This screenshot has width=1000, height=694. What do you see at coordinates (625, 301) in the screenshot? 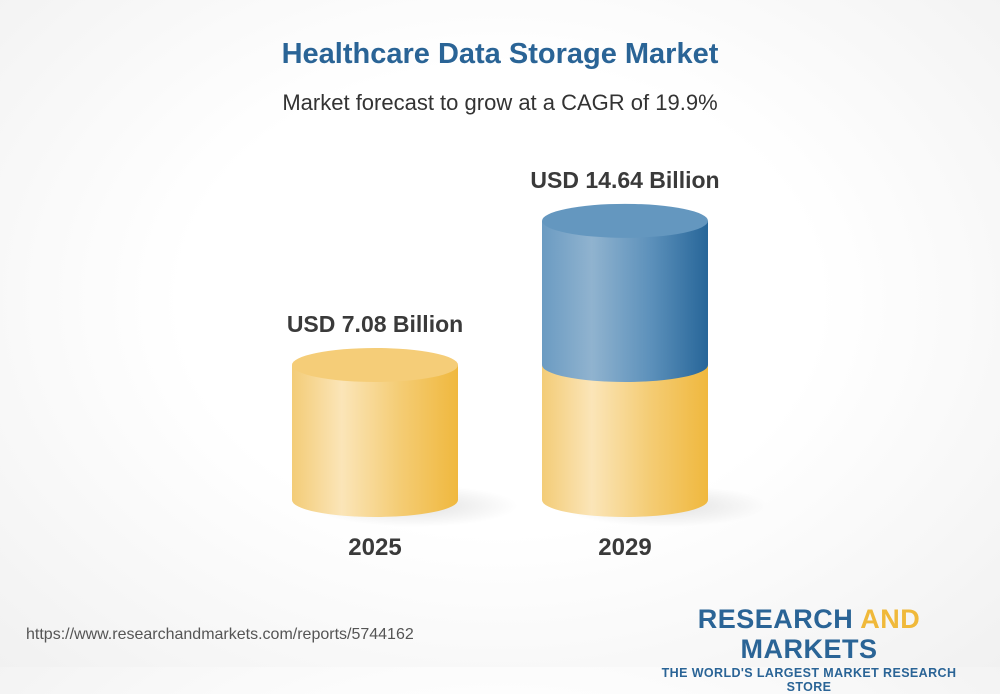
I see `cylinder-growth-segment-2029` at bounding box center [625, 301].